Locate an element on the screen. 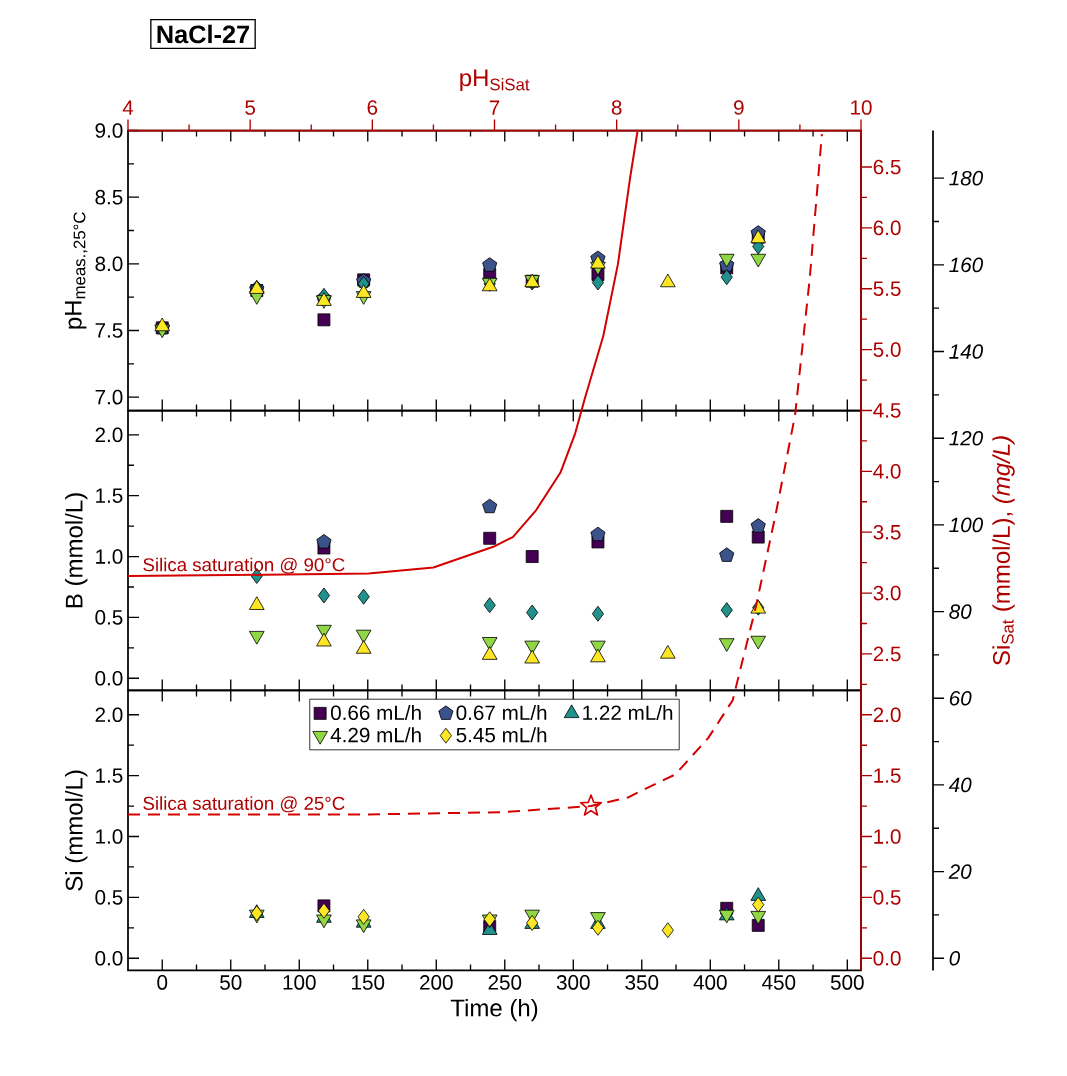 The image size is (1067, 1076). annotation: Silica saturation @ 25°C is located at coordinates (244, 804).